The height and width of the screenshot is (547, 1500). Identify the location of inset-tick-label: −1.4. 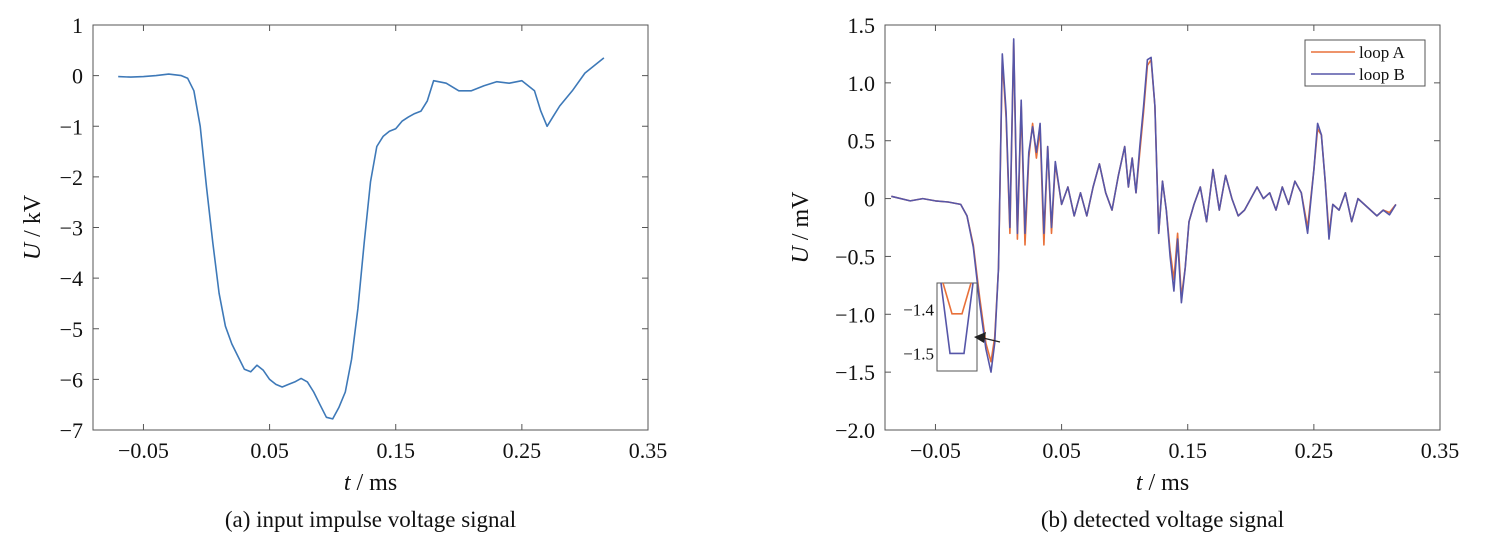
(918, 309).